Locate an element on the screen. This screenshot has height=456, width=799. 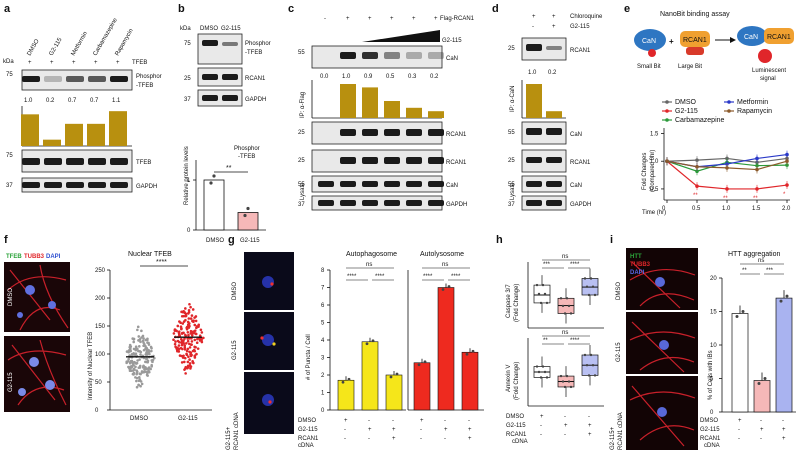
lane-label-dmso: DMSO is located at coordinates (209, 29).